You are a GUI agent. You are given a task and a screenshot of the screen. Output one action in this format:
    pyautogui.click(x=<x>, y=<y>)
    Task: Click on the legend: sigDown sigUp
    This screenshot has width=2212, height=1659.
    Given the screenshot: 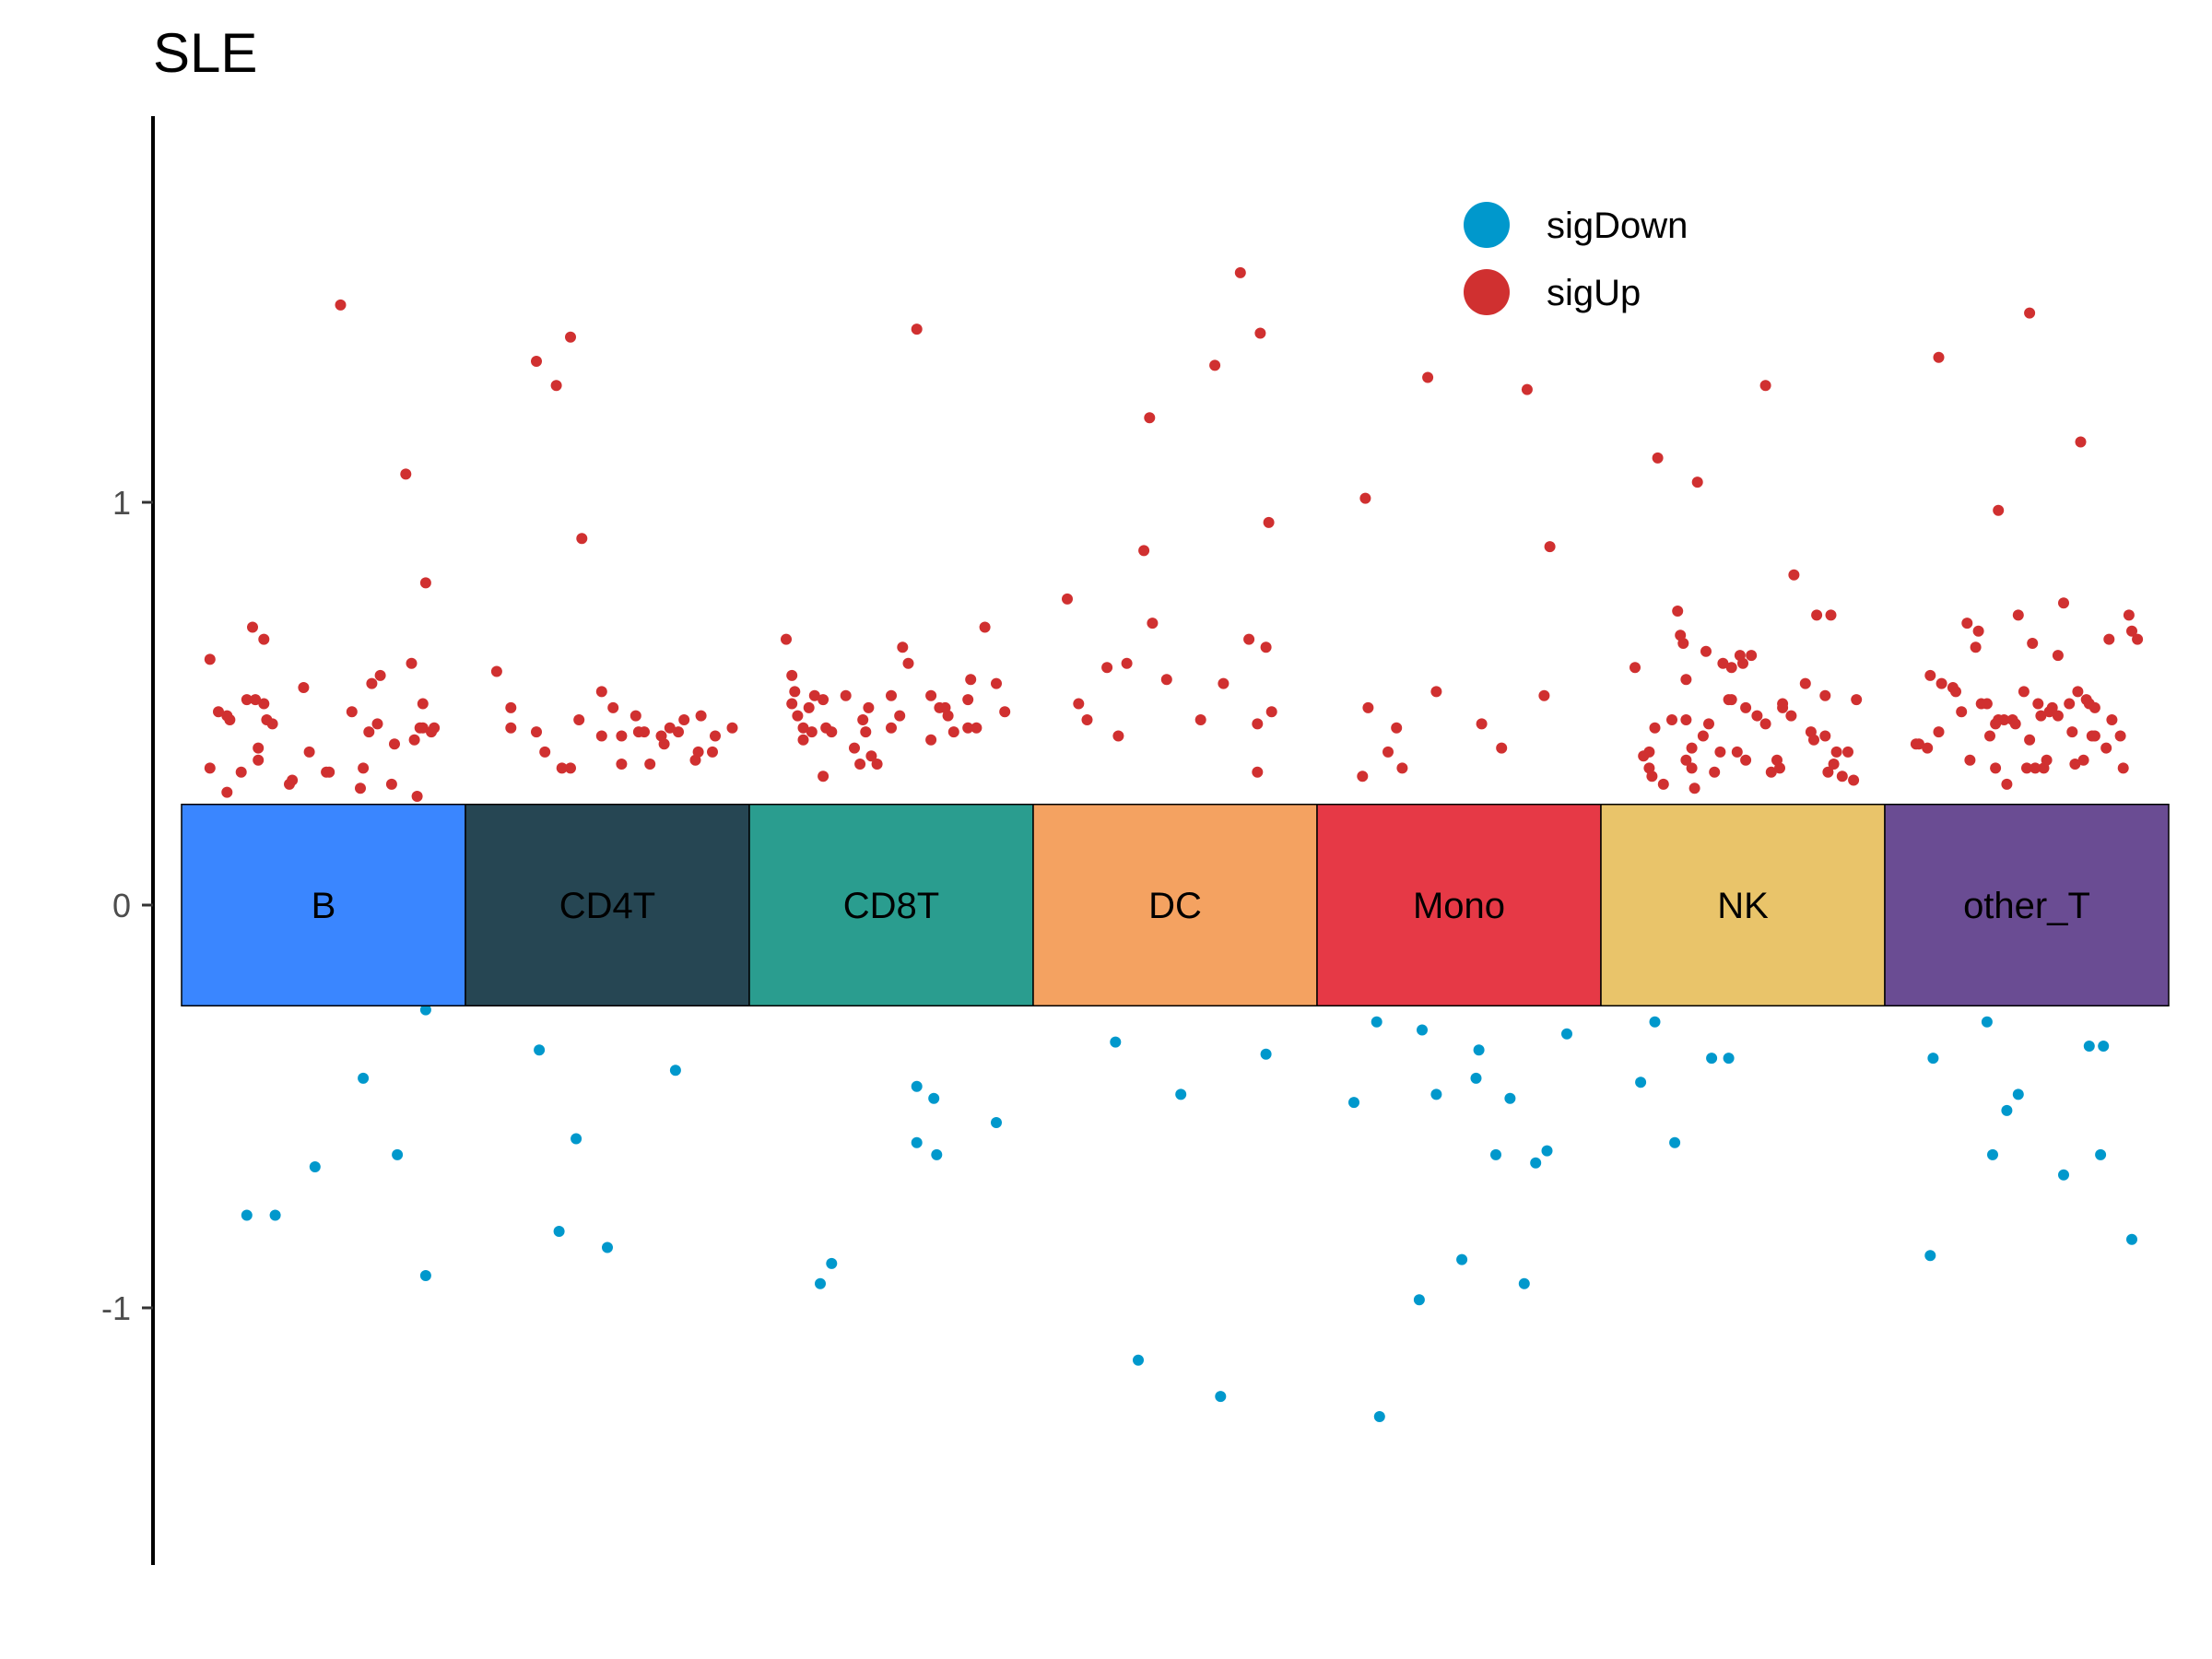 What is the action you would take?
    pyautogui.click(x=1576, y=258)
    